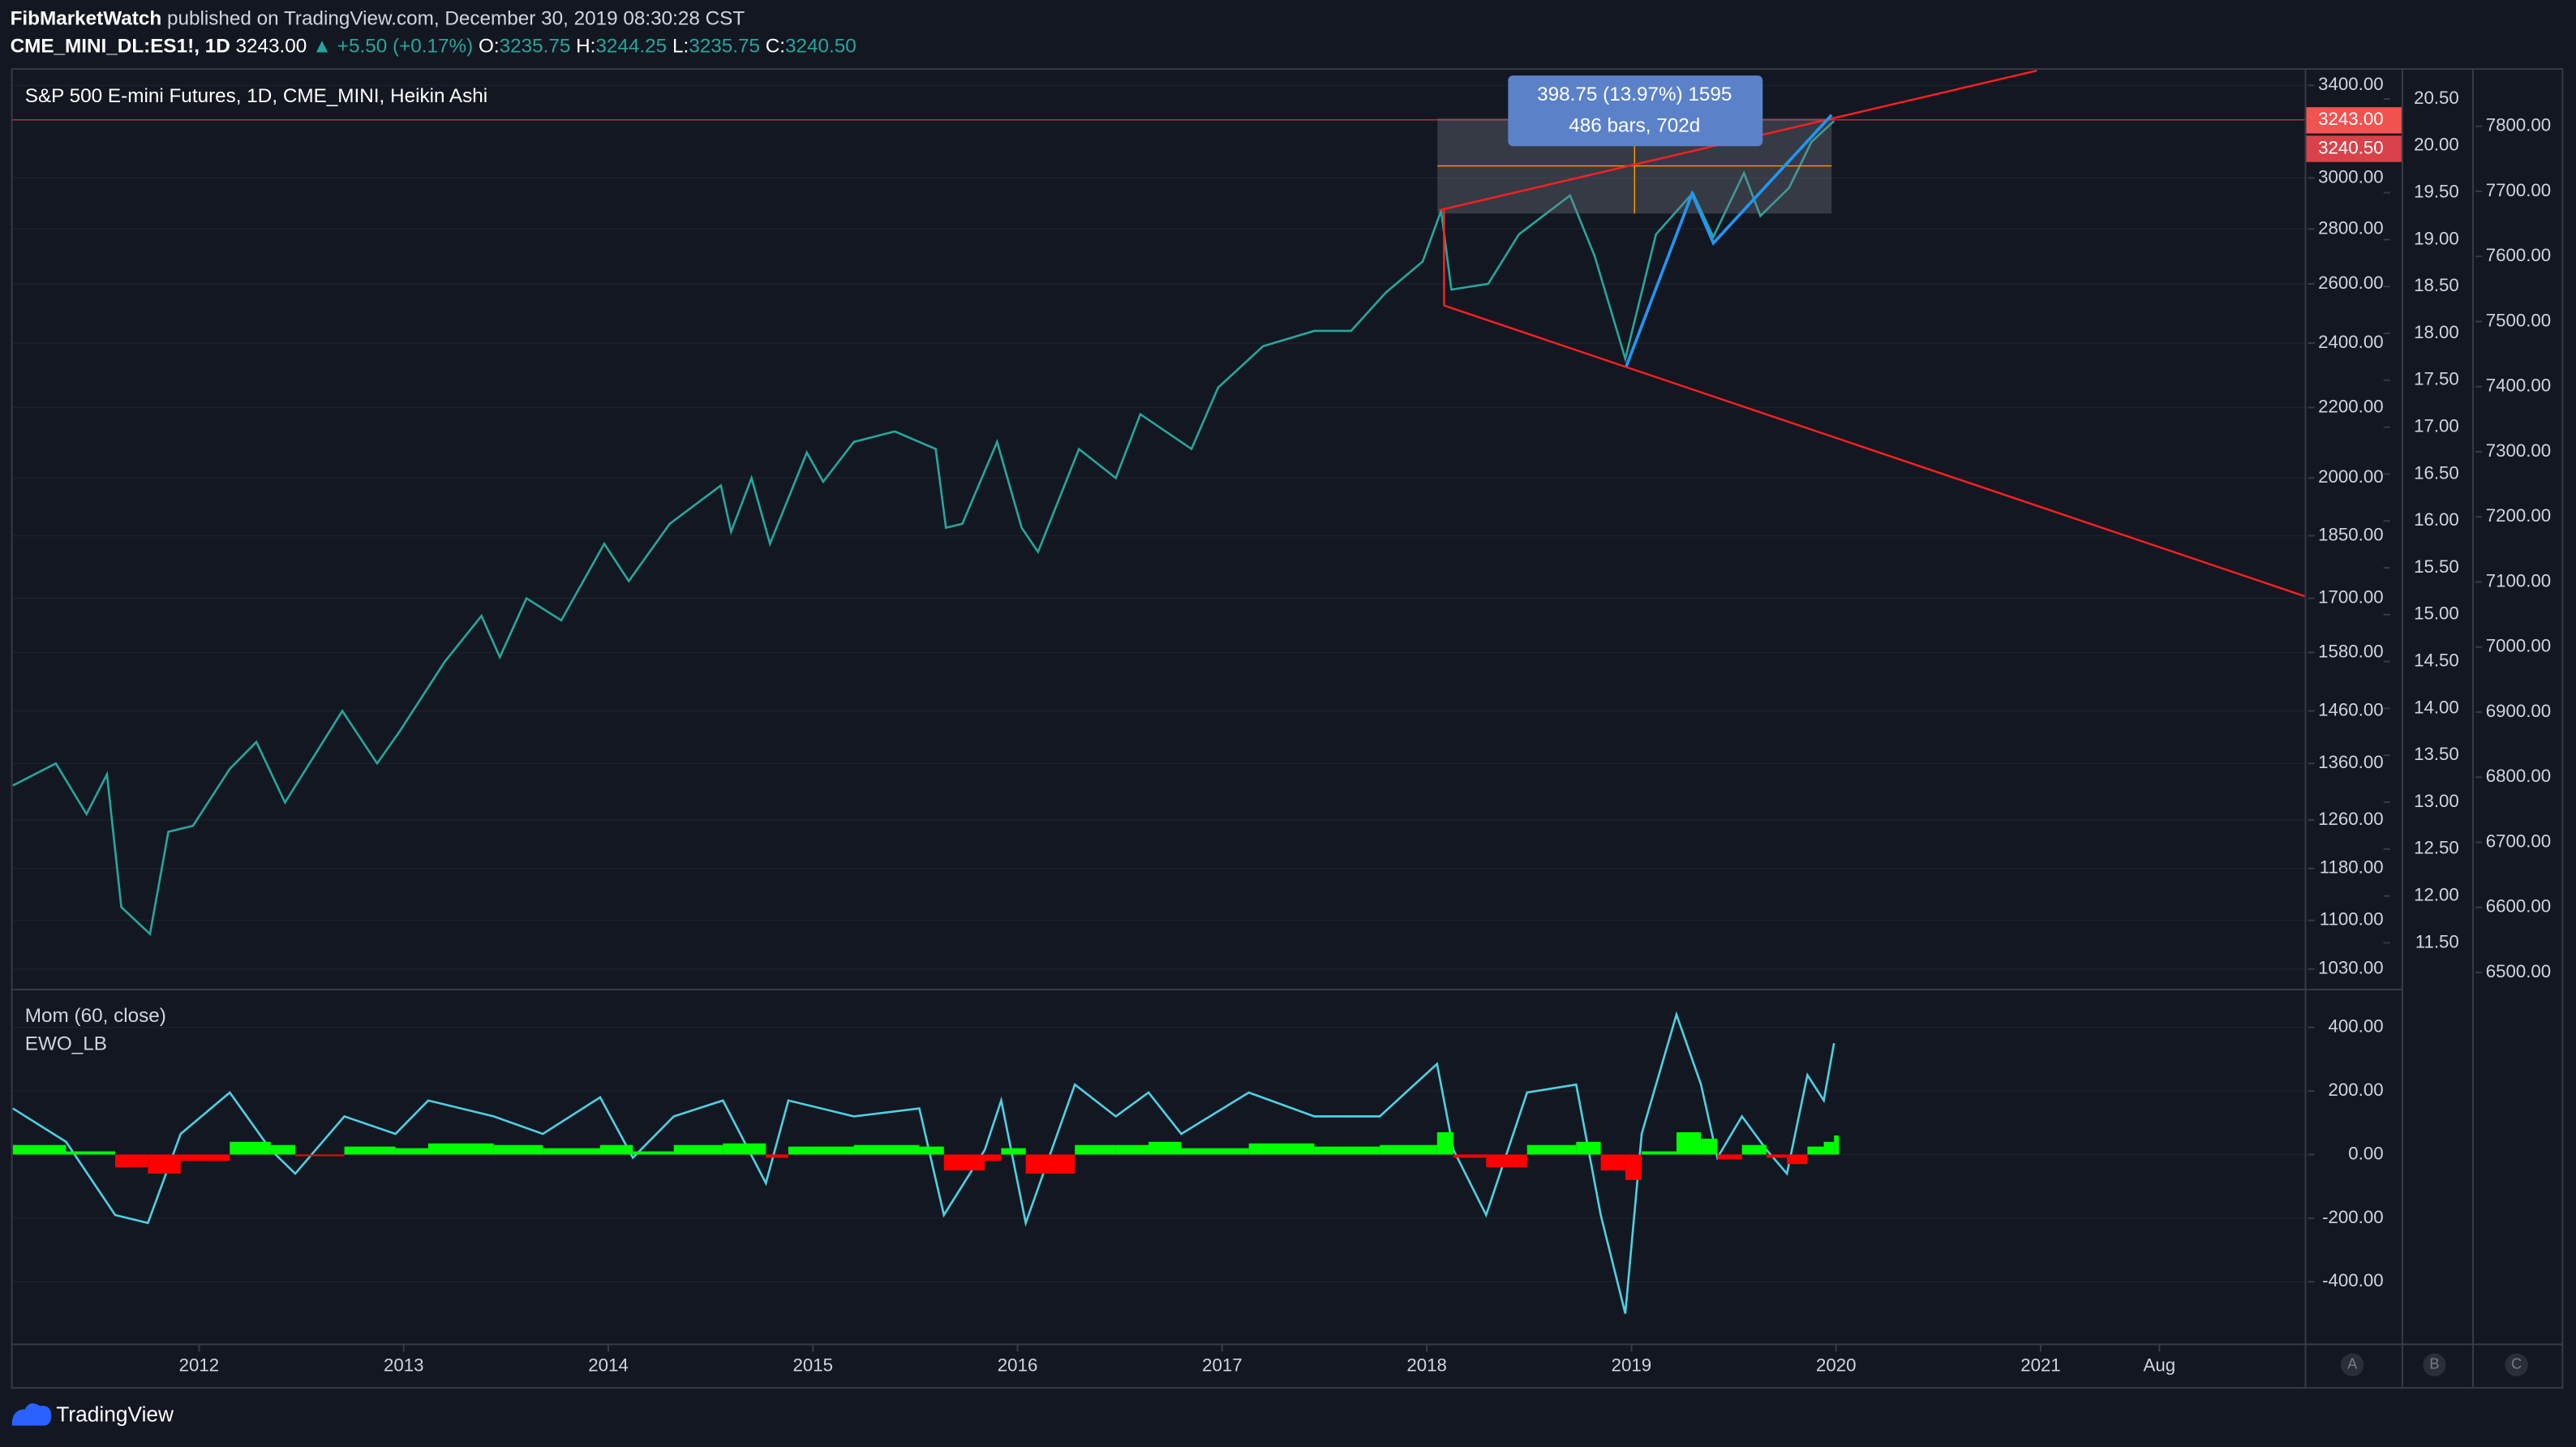 This screenshot has height=1447, width=2576. I want to click on footer: TradingView, so click(92, 1414).